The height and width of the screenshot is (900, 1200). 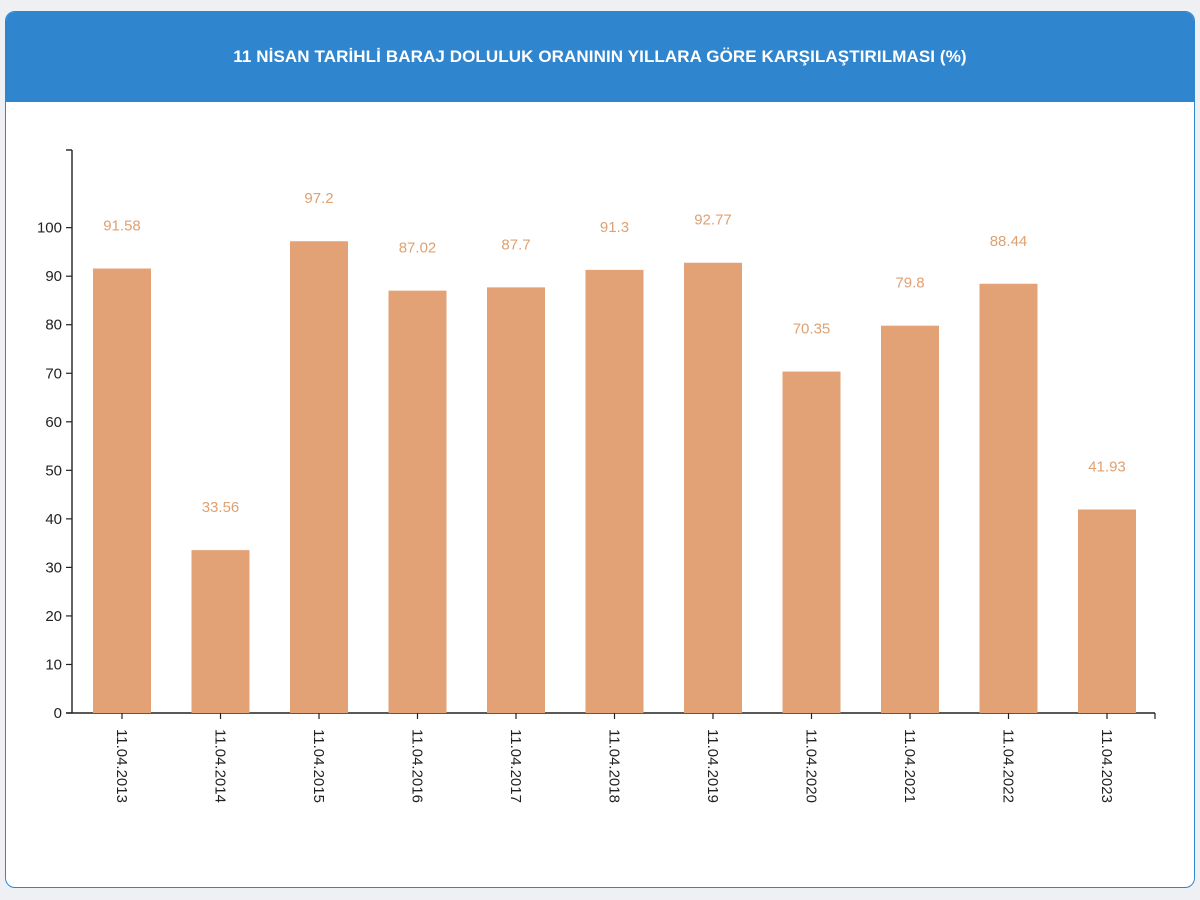 What do you see at coordinates (53, 519) in the screenshot?
I see `y-tick-label: 40` at bounding box center [53, 519].